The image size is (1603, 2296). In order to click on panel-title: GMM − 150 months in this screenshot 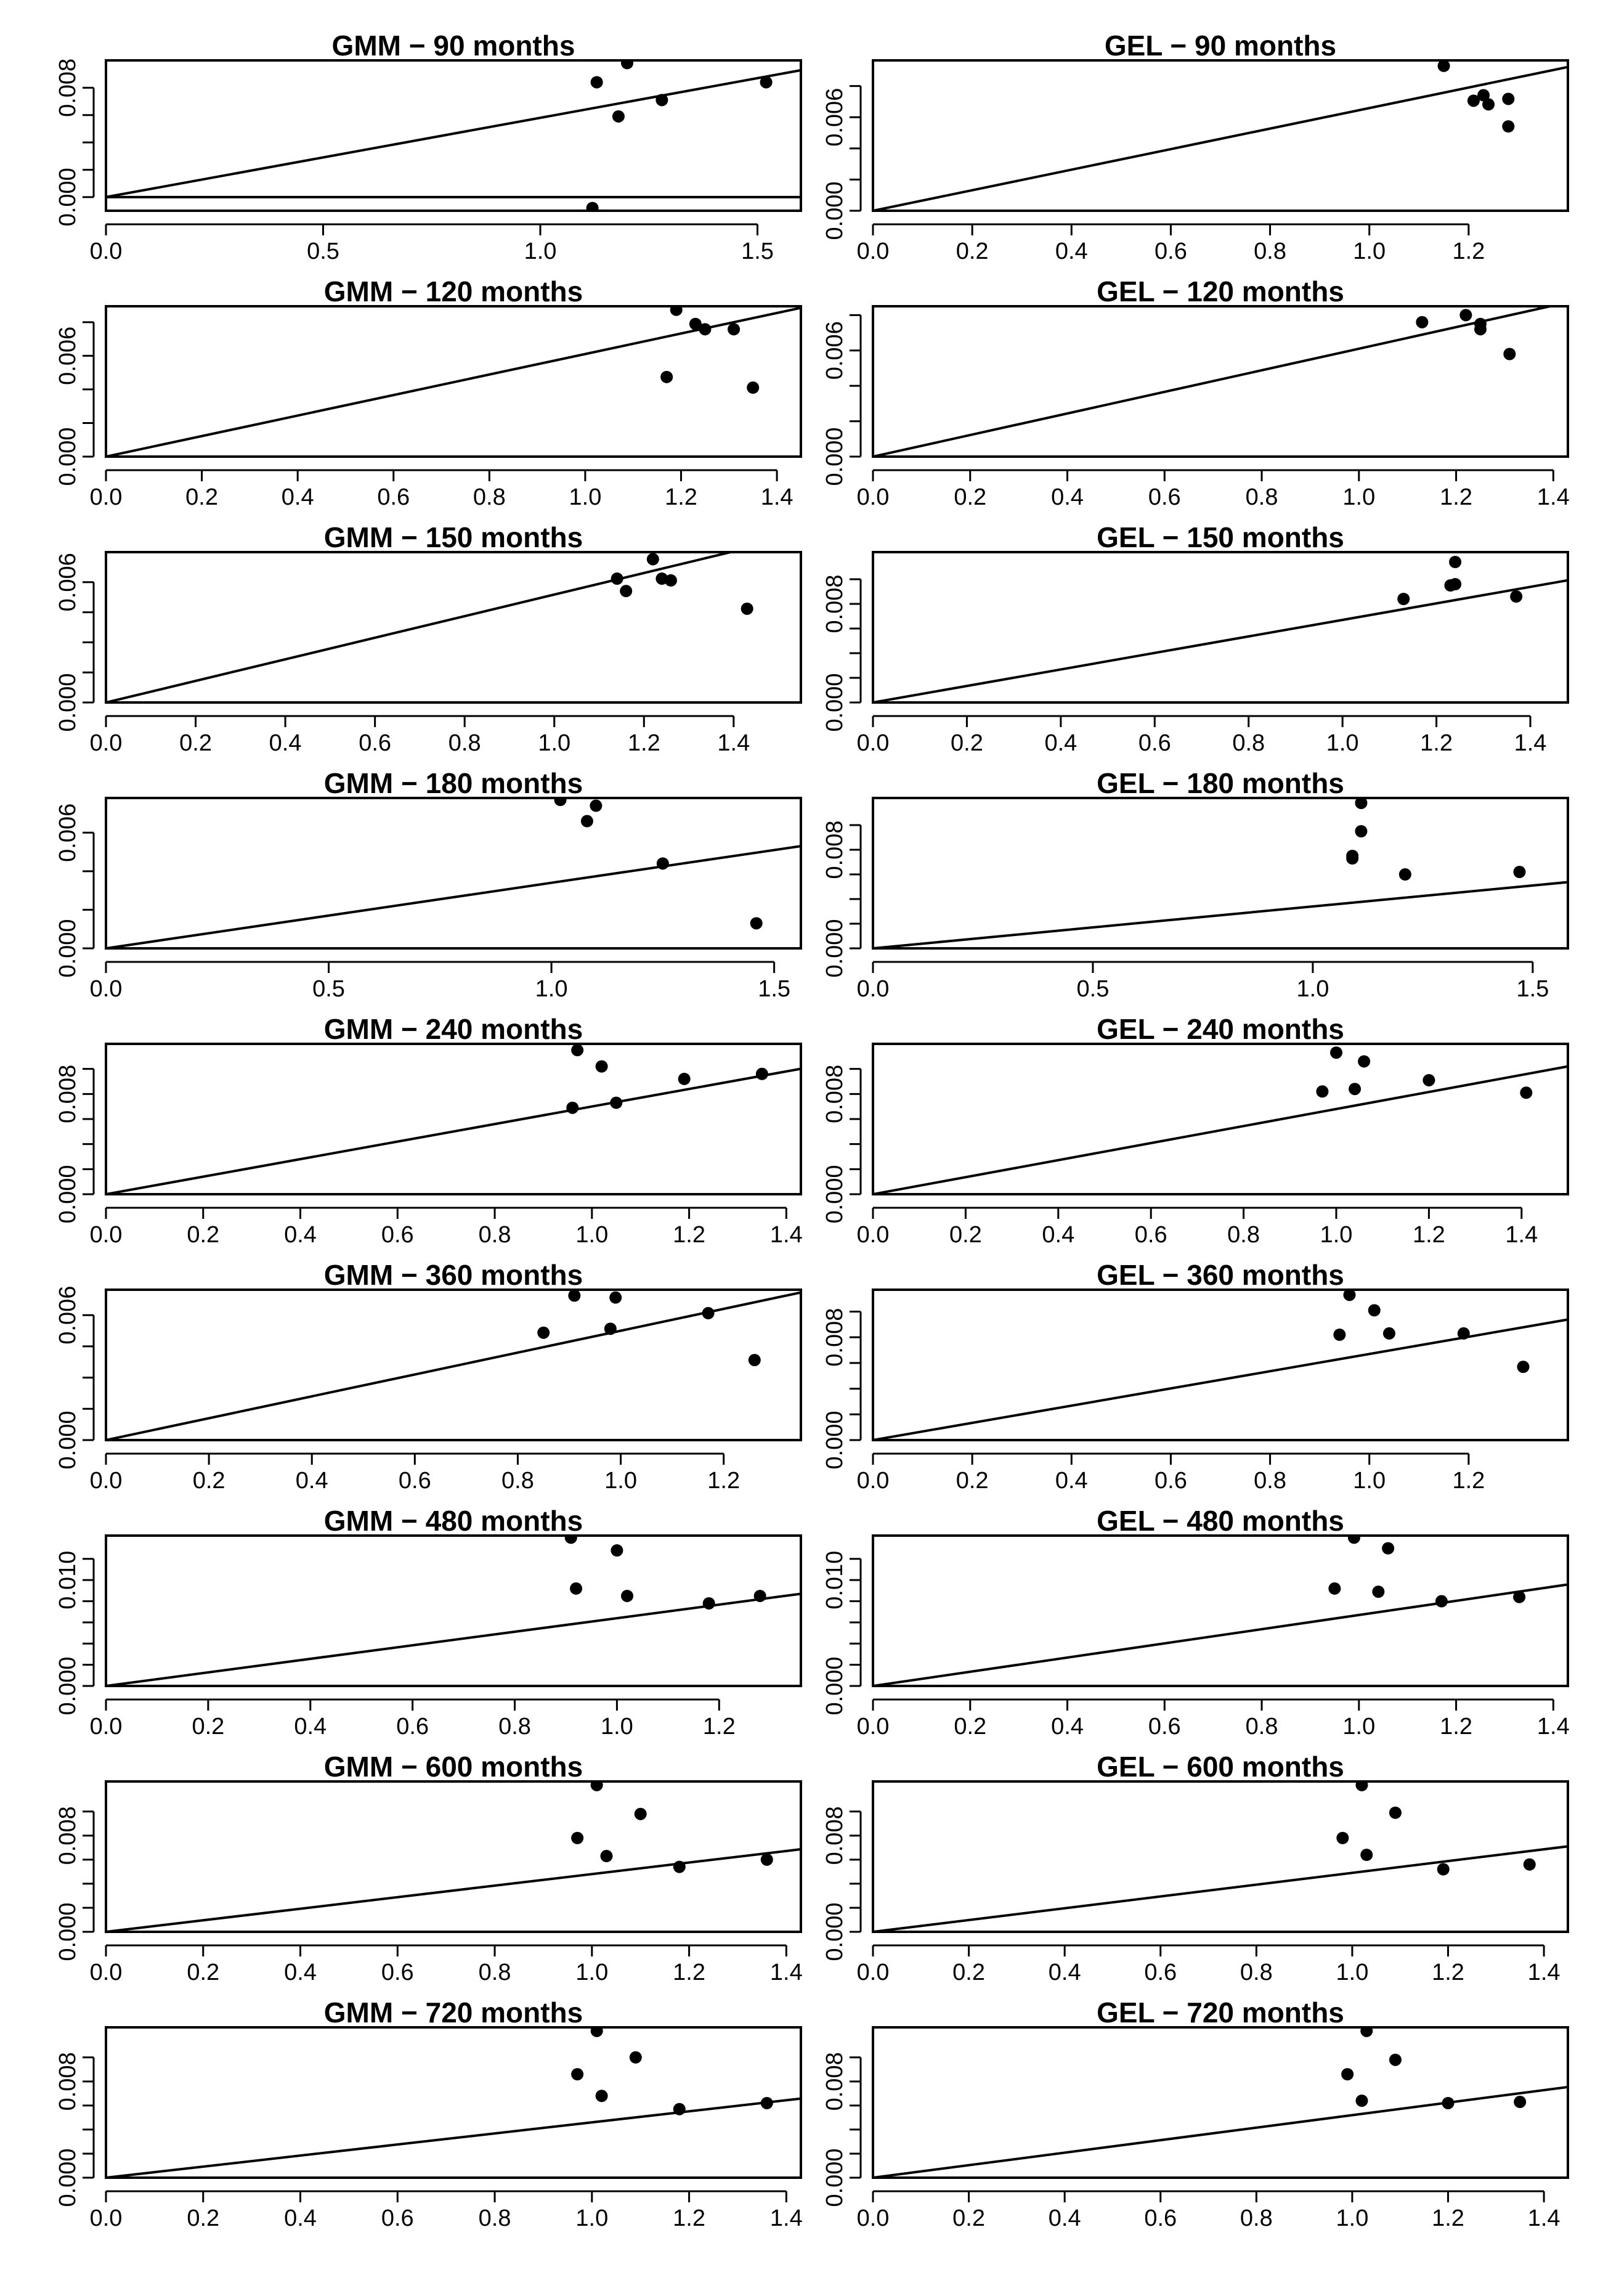, I will do `click(454, 537)`.